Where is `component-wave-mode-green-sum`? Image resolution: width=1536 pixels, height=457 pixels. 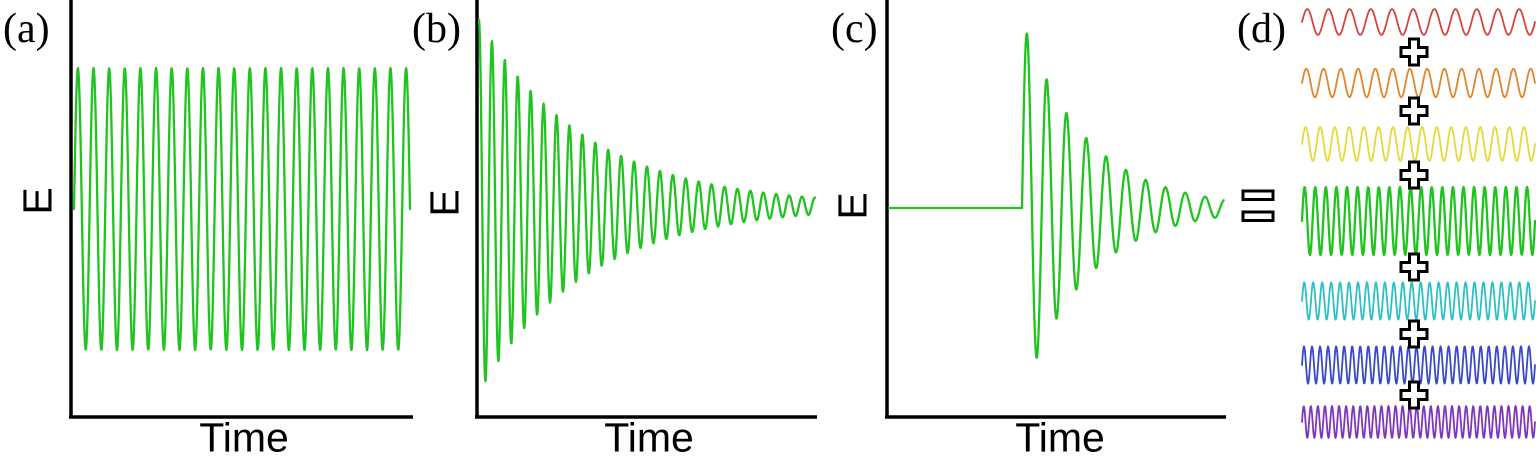
component-wave-mode-green-sum is located at coordinates (1418, 221).